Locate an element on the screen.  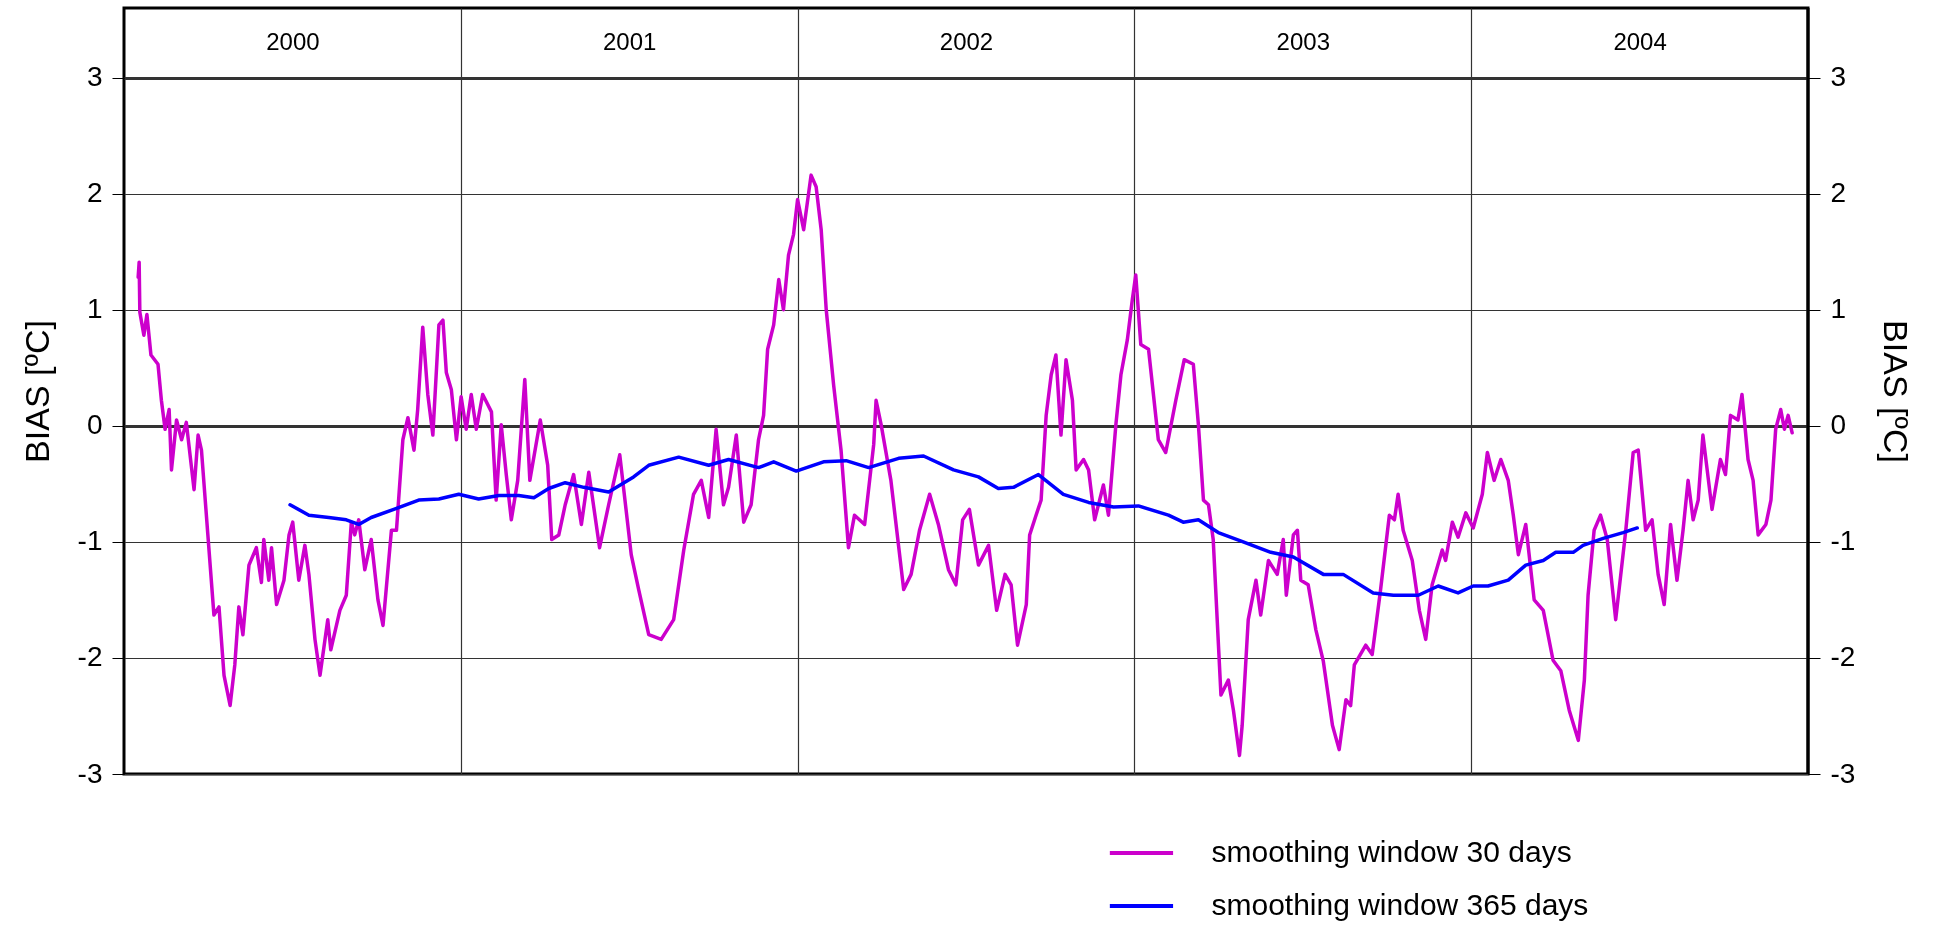
x-tick-label: 2003 is located at coordinates (1303, 42).